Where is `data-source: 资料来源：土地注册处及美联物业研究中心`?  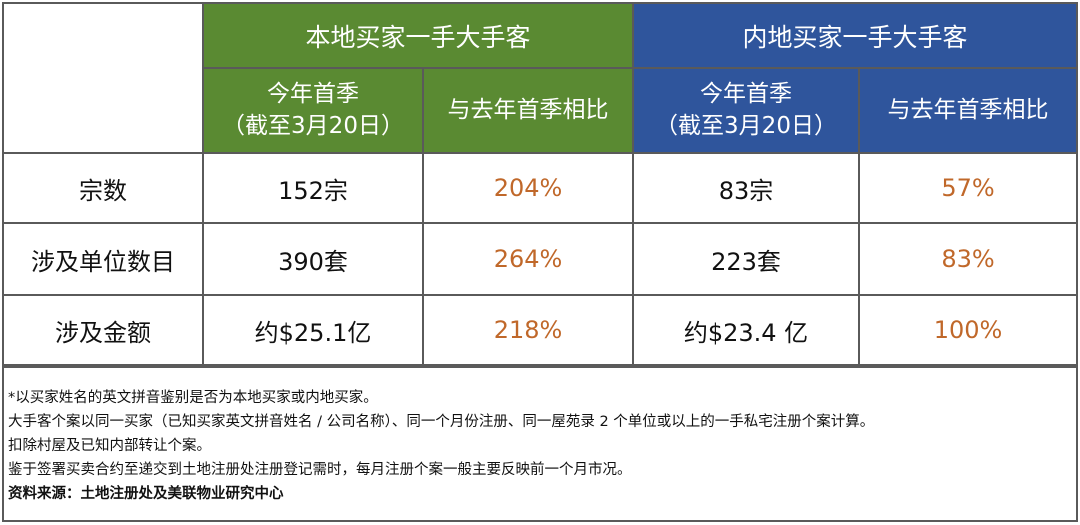
data-source: 资料来源：土地注册处及美联物业研究中心 is located at coordinates (146, 494).